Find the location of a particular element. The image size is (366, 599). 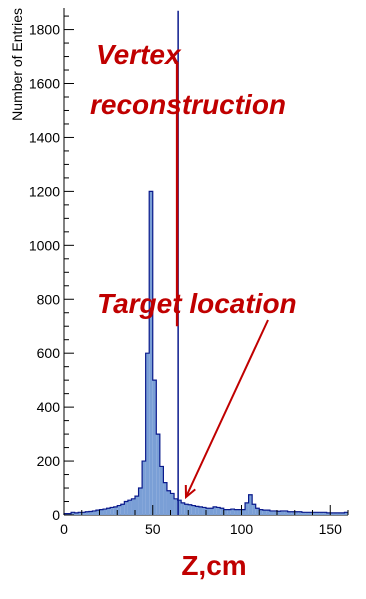

x-tick-label: 100 is located at coordinates (242, 529).